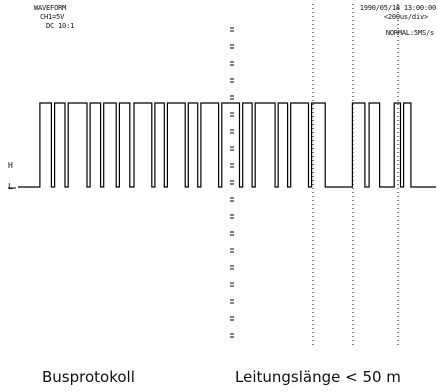 This screenshot has height=392, width=438. Describe the element at coordinates (50, 8) in the screenshot. I see `scope-label-mode: WAVEFORM` at that location.